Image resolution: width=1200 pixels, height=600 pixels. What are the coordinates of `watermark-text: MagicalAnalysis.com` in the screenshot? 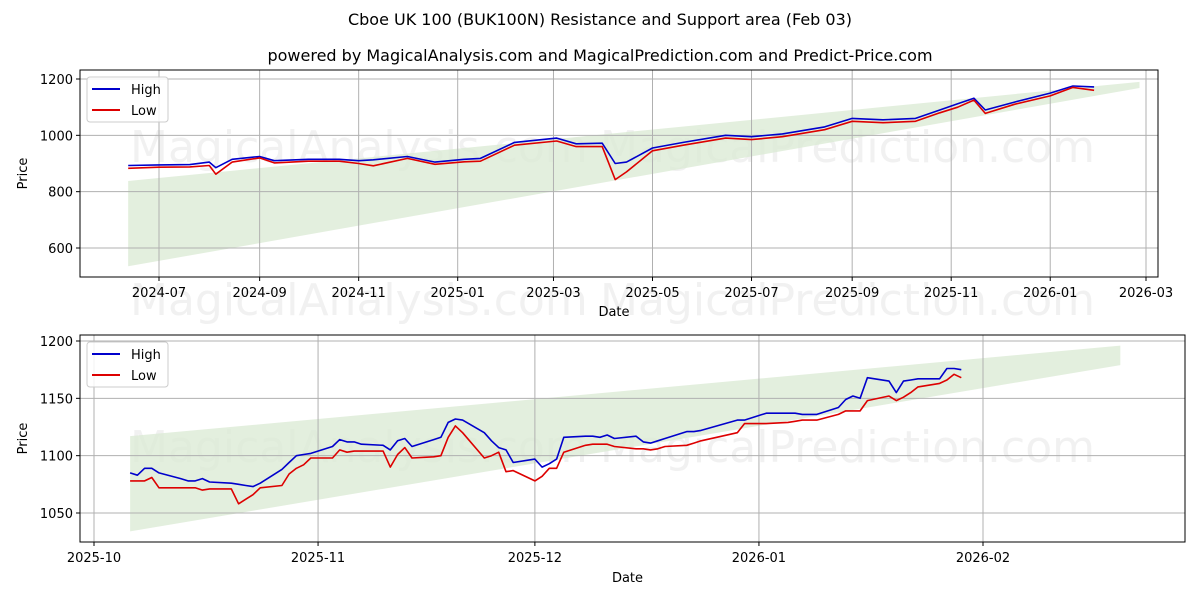 It's located at (359, 300).